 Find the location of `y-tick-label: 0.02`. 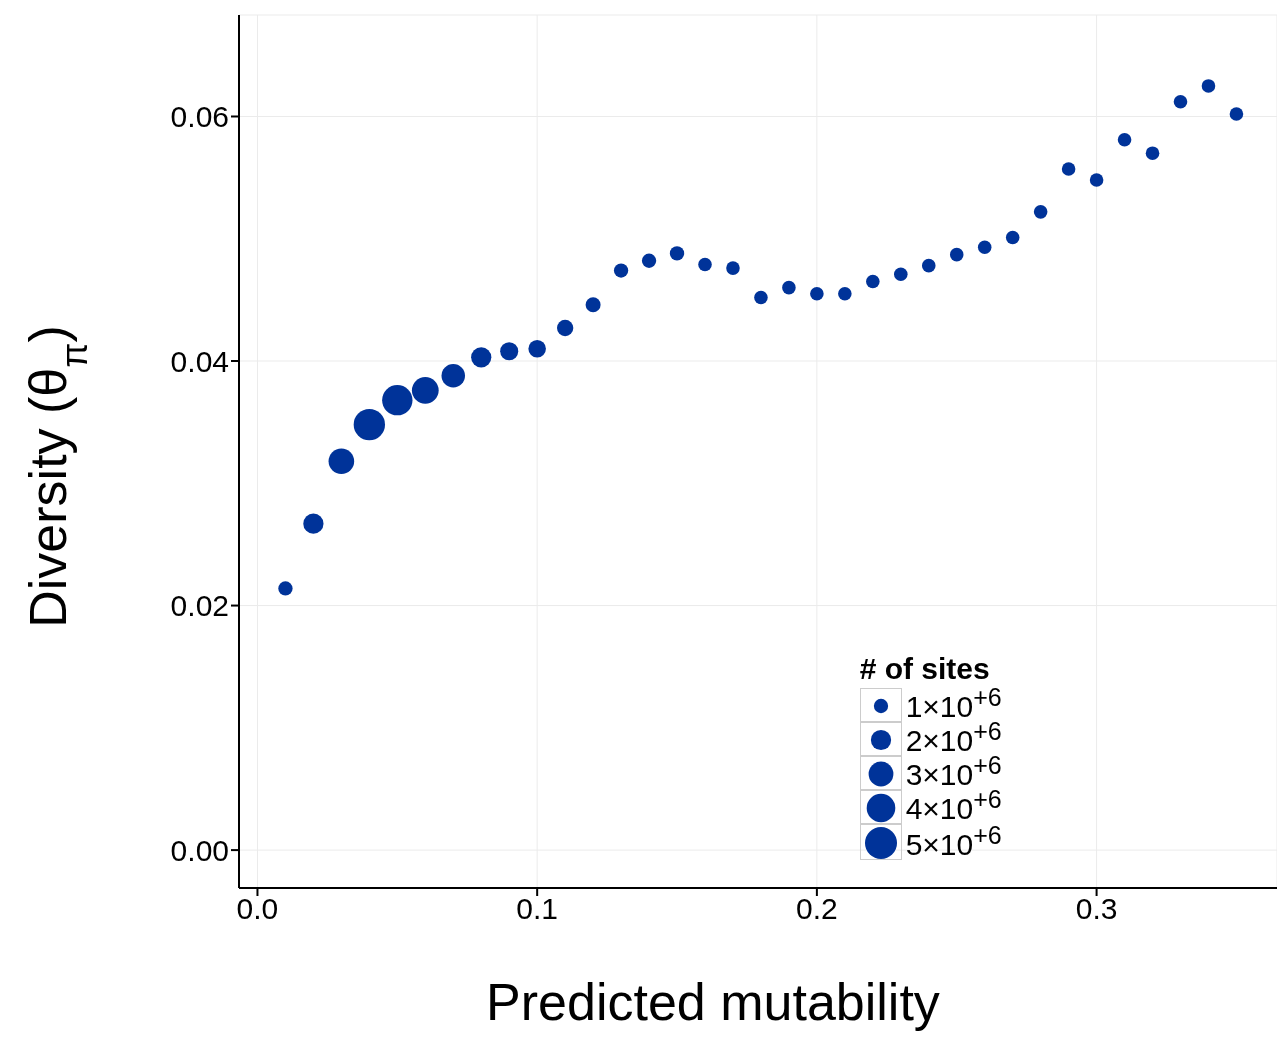

y-tick-label: 0.02 is located at coordinates (199, 606).